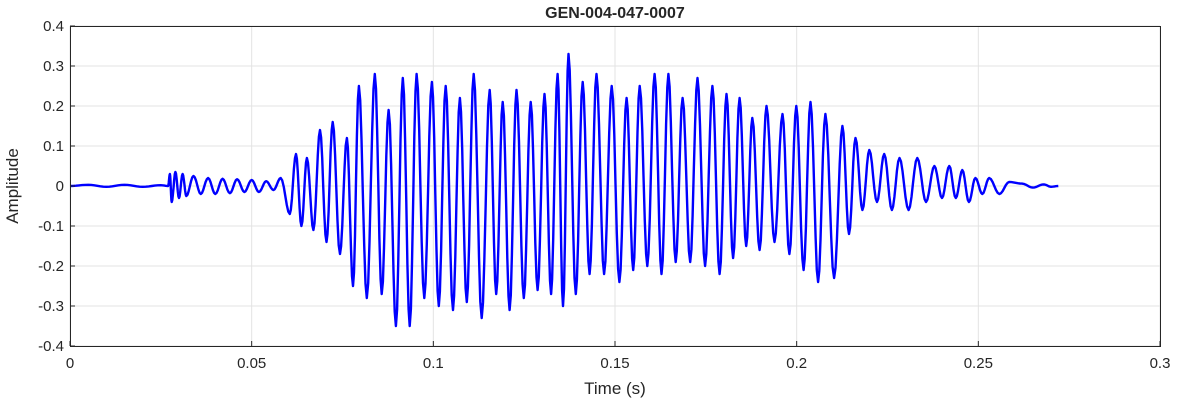 This screenshot has width=1177, height=409. I want to click on x-tick-label: 0.15, so click(614, 363).